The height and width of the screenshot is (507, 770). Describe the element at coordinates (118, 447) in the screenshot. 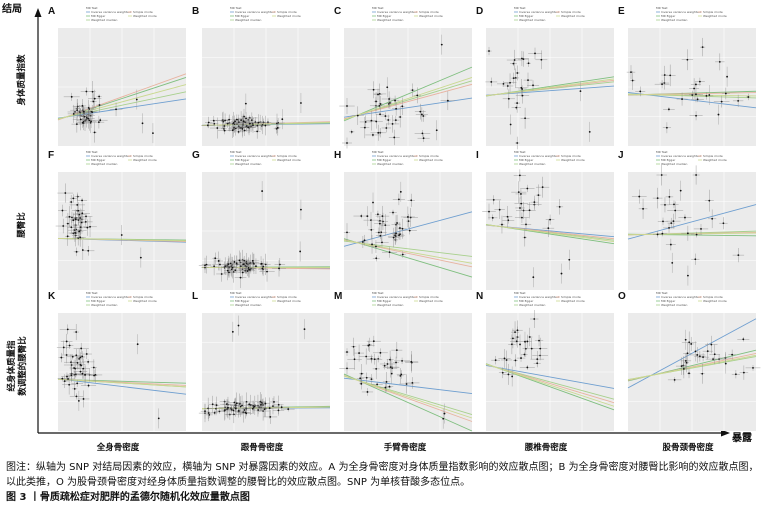

I see `col-label-total-body-bmd: 全身骨密度` at that location.